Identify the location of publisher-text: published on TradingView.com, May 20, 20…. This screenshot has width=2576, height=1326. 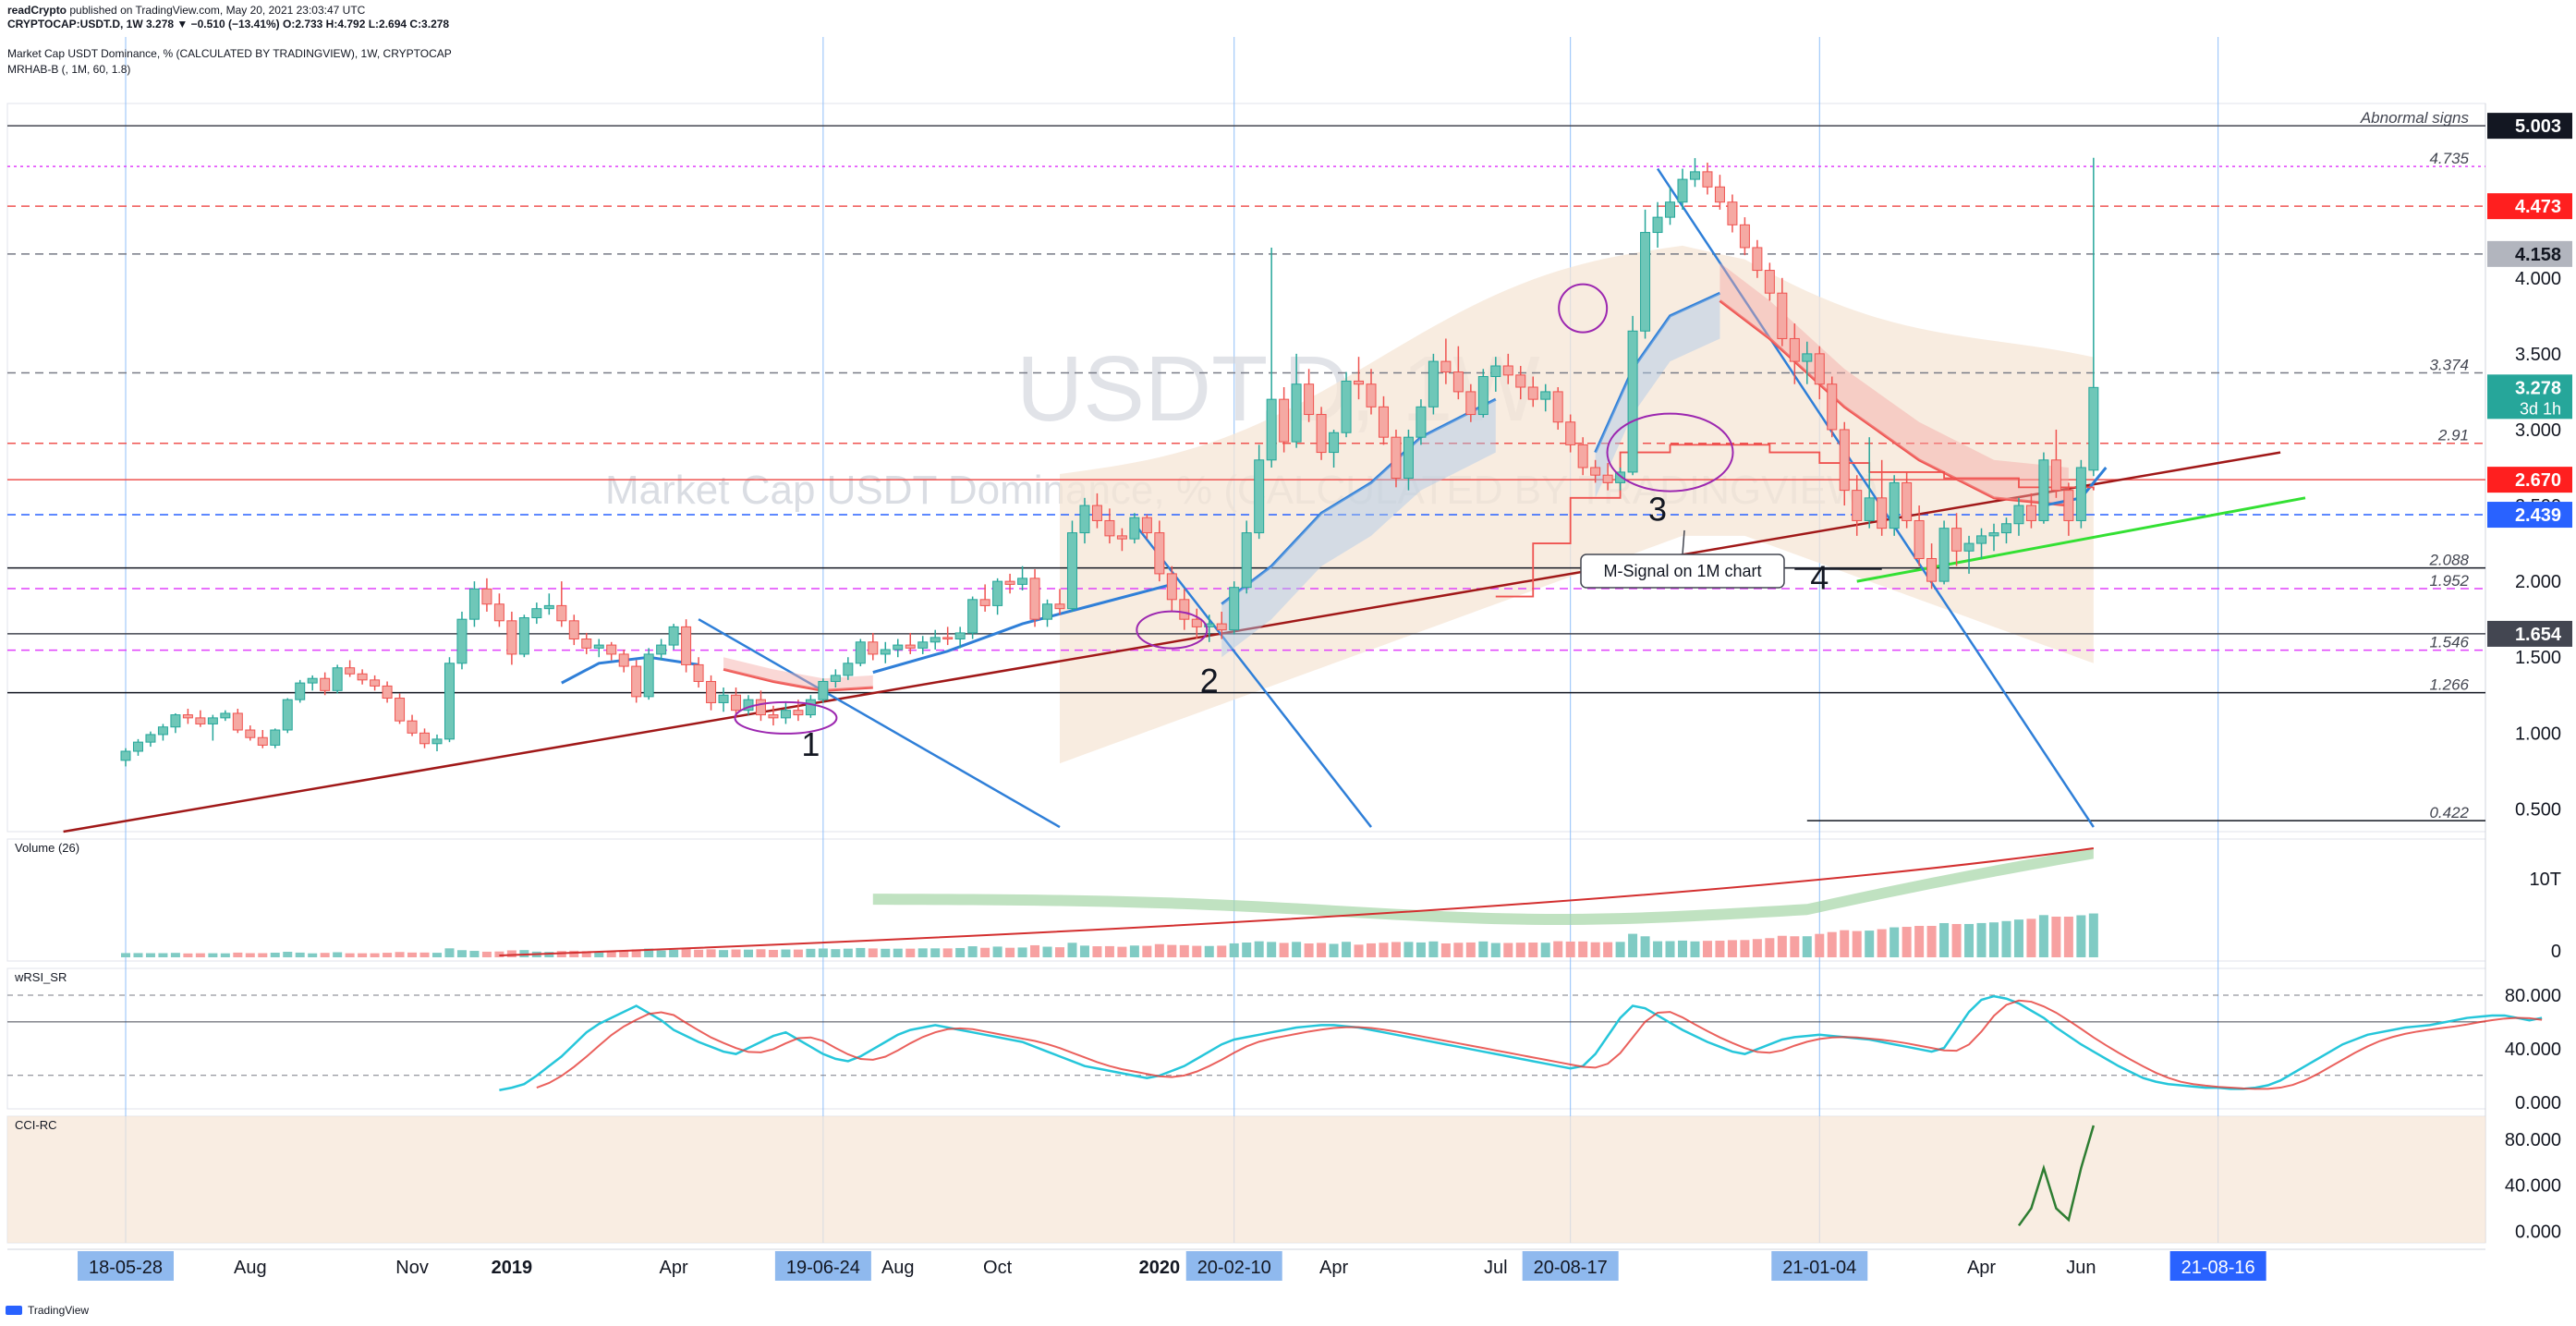
(217, 10).